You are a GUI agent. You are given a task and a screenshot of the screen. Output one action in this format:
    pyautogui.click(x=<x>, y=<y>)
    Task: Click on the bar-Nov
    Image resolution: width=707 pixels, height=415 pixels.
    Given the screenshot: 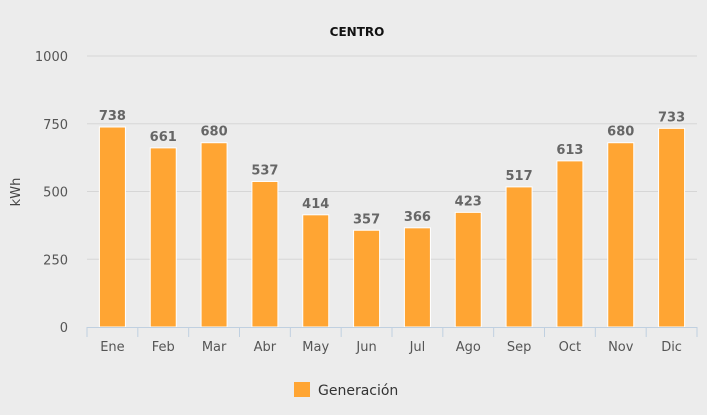 What is the action you would take?
    pyautogui.click(x=621, y=235)
    